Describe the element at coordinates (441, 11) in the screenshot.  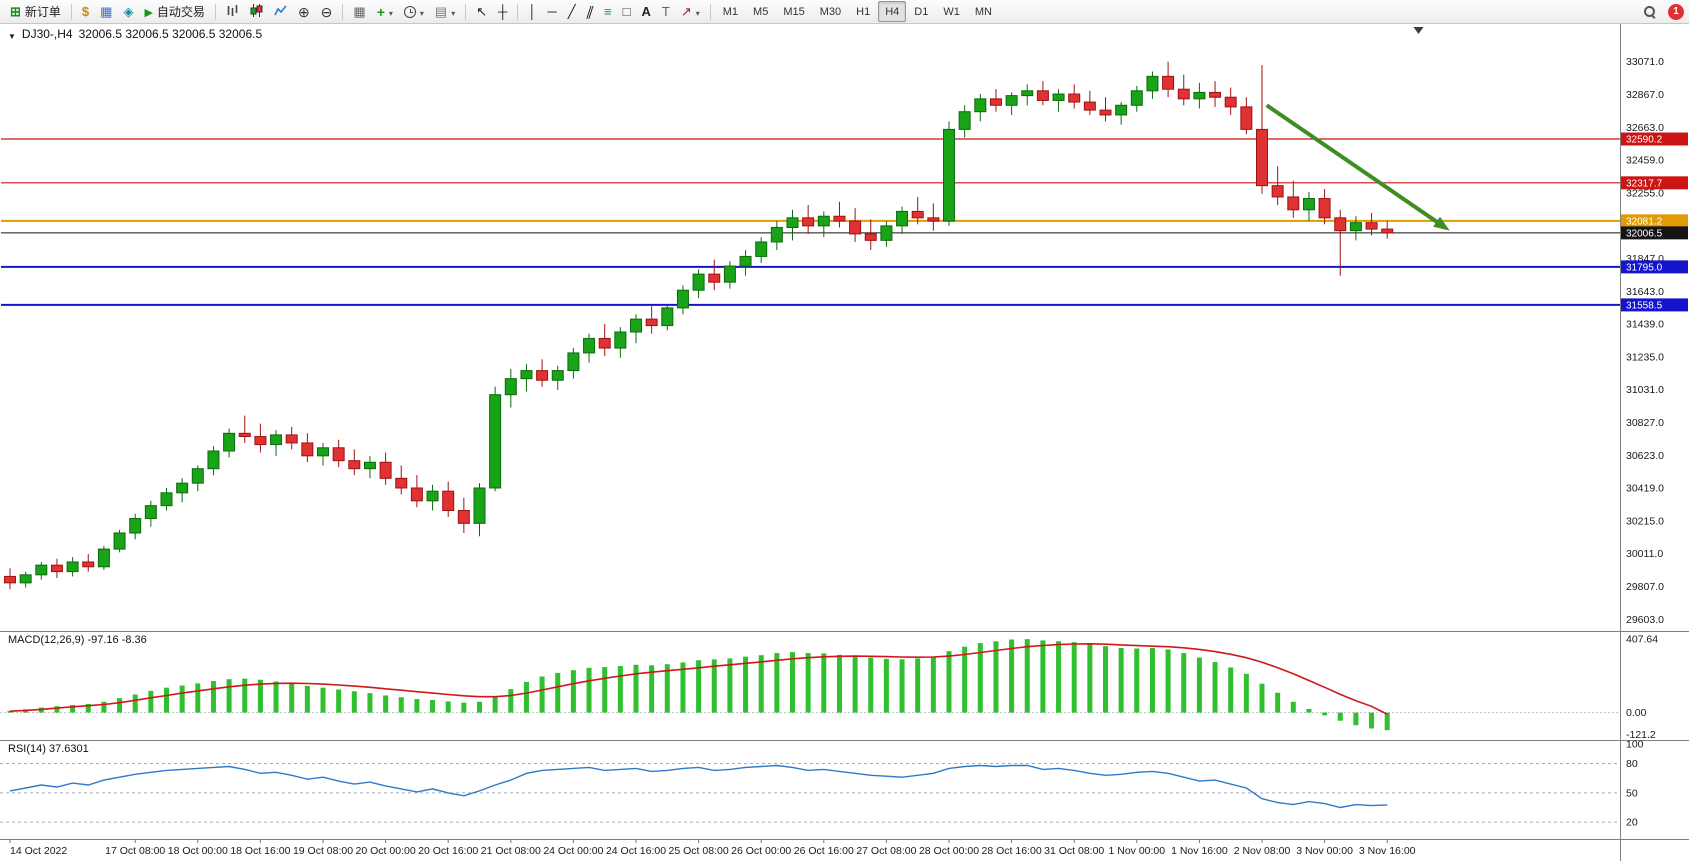
I see `template-icon` at that location.